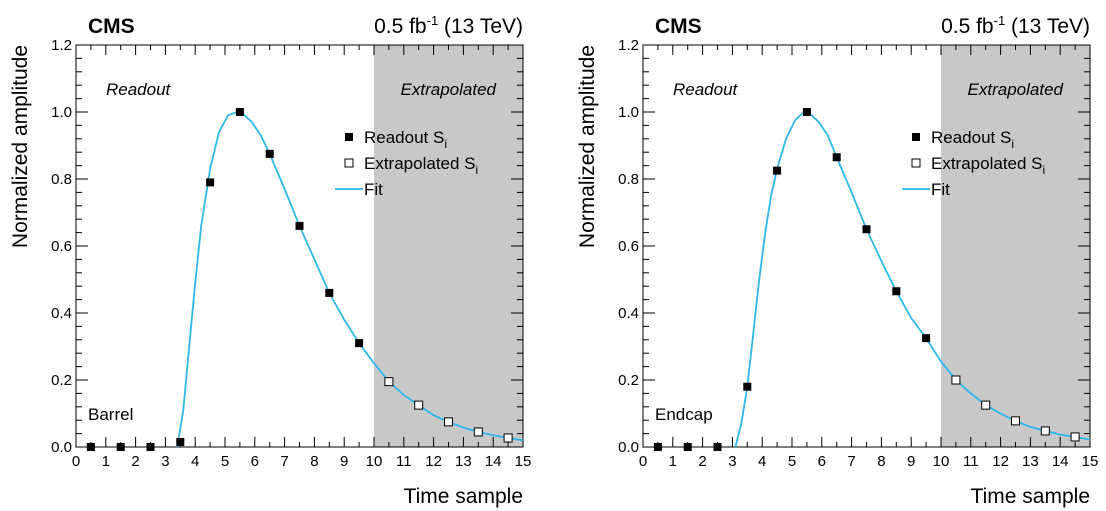 The width and height of the screenshot is (1106, 511). Describe the element at coordinates (110, 414) in the screenshot. I see `detector-region-label: Barrel` at that location.